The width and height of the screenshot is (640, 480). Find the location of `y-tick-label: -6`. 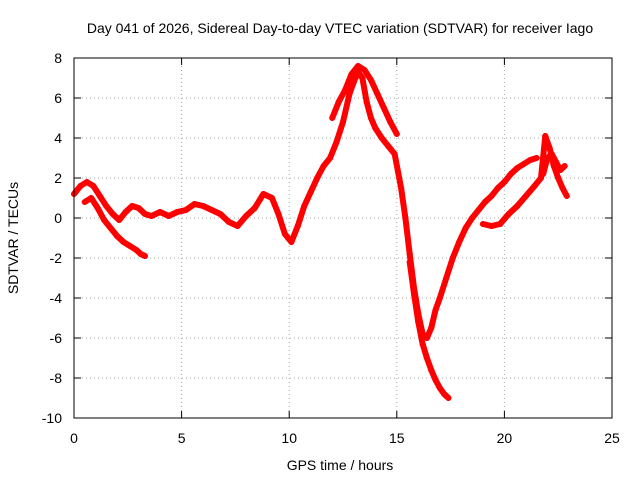

y-tick-label: -6 is located at coordinates (56, 338).